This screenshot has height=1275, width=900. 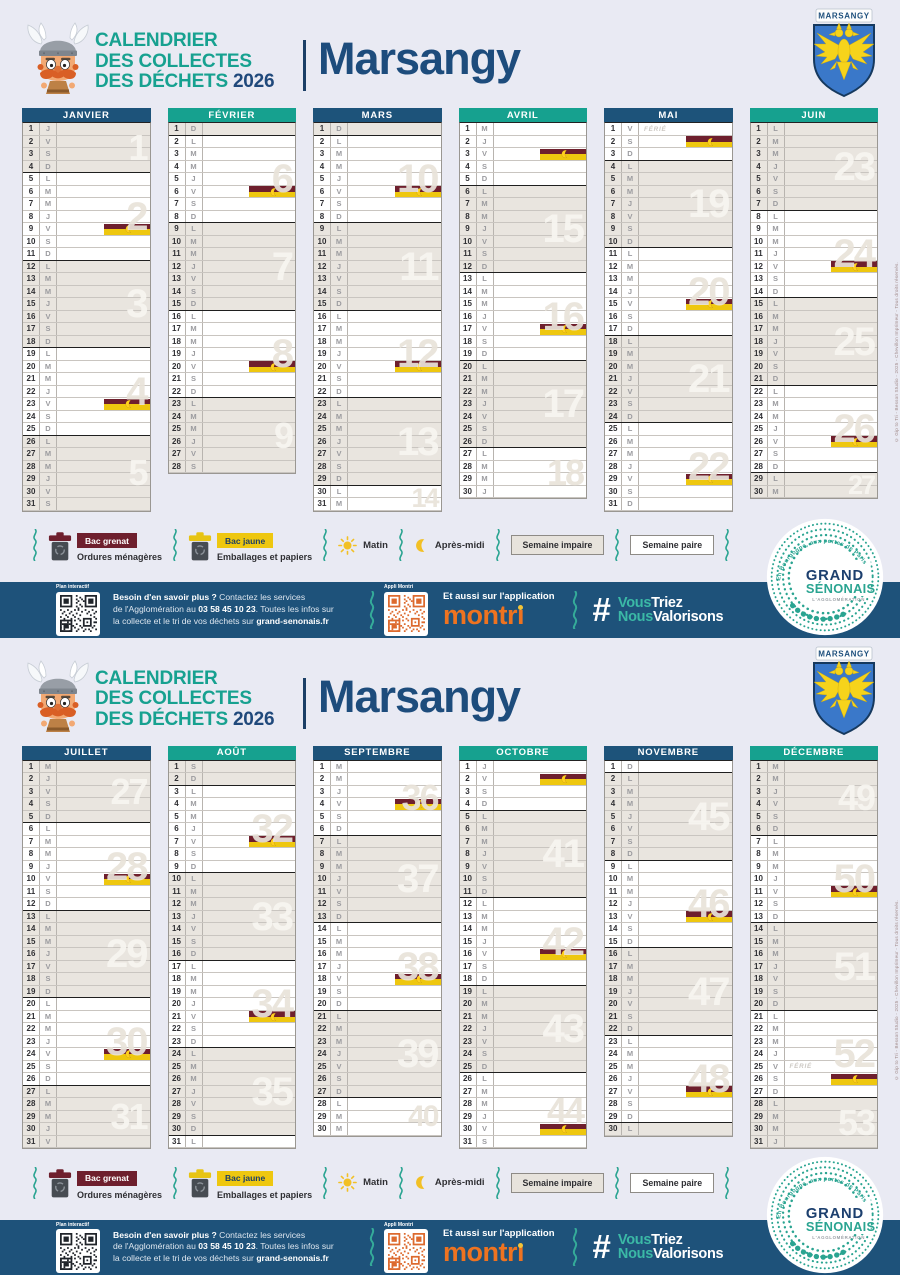 What do you see at coordinates (406, 1247) in the screenshot?
I see `qr-appli-montri: Appli Montri` at bounding box center [406, 1247].